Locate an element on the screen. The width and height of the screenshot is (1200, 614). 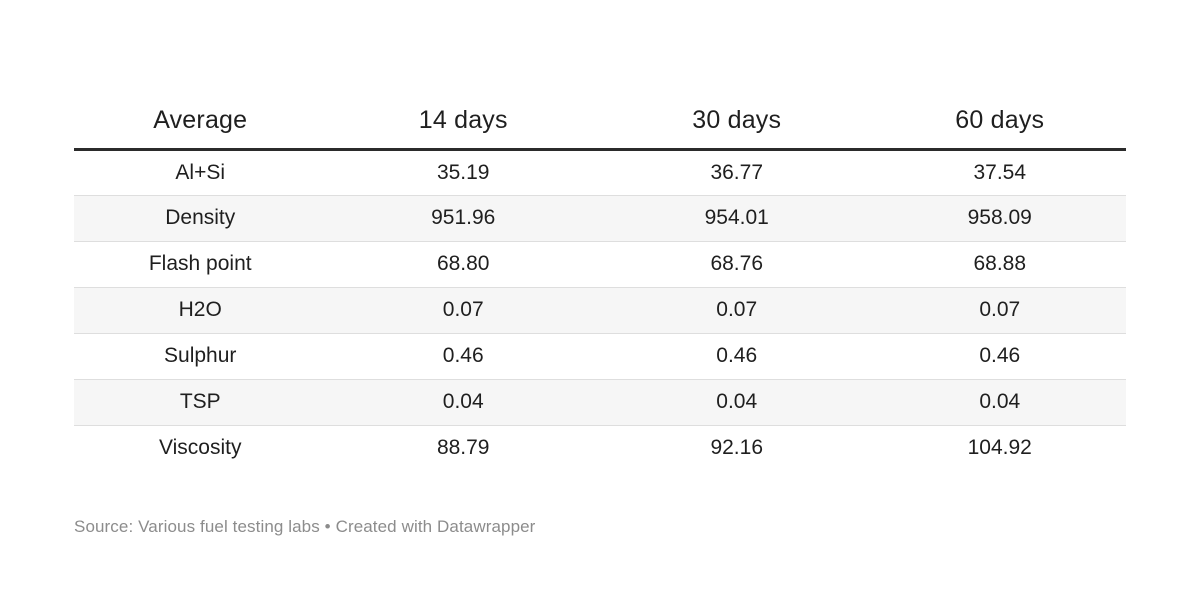
column-header-average: Average is located at coordinates (200, 120).